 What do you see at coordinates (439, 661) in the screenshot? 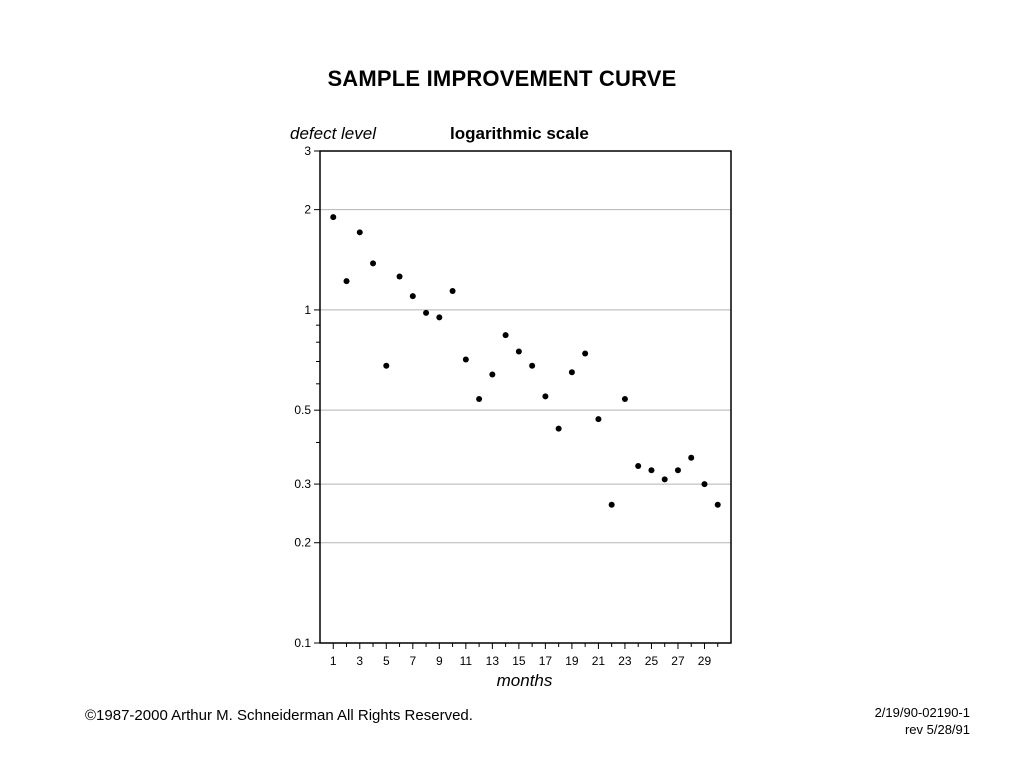
I see `x-tick-label: 9` at bounding box center [439, 661].